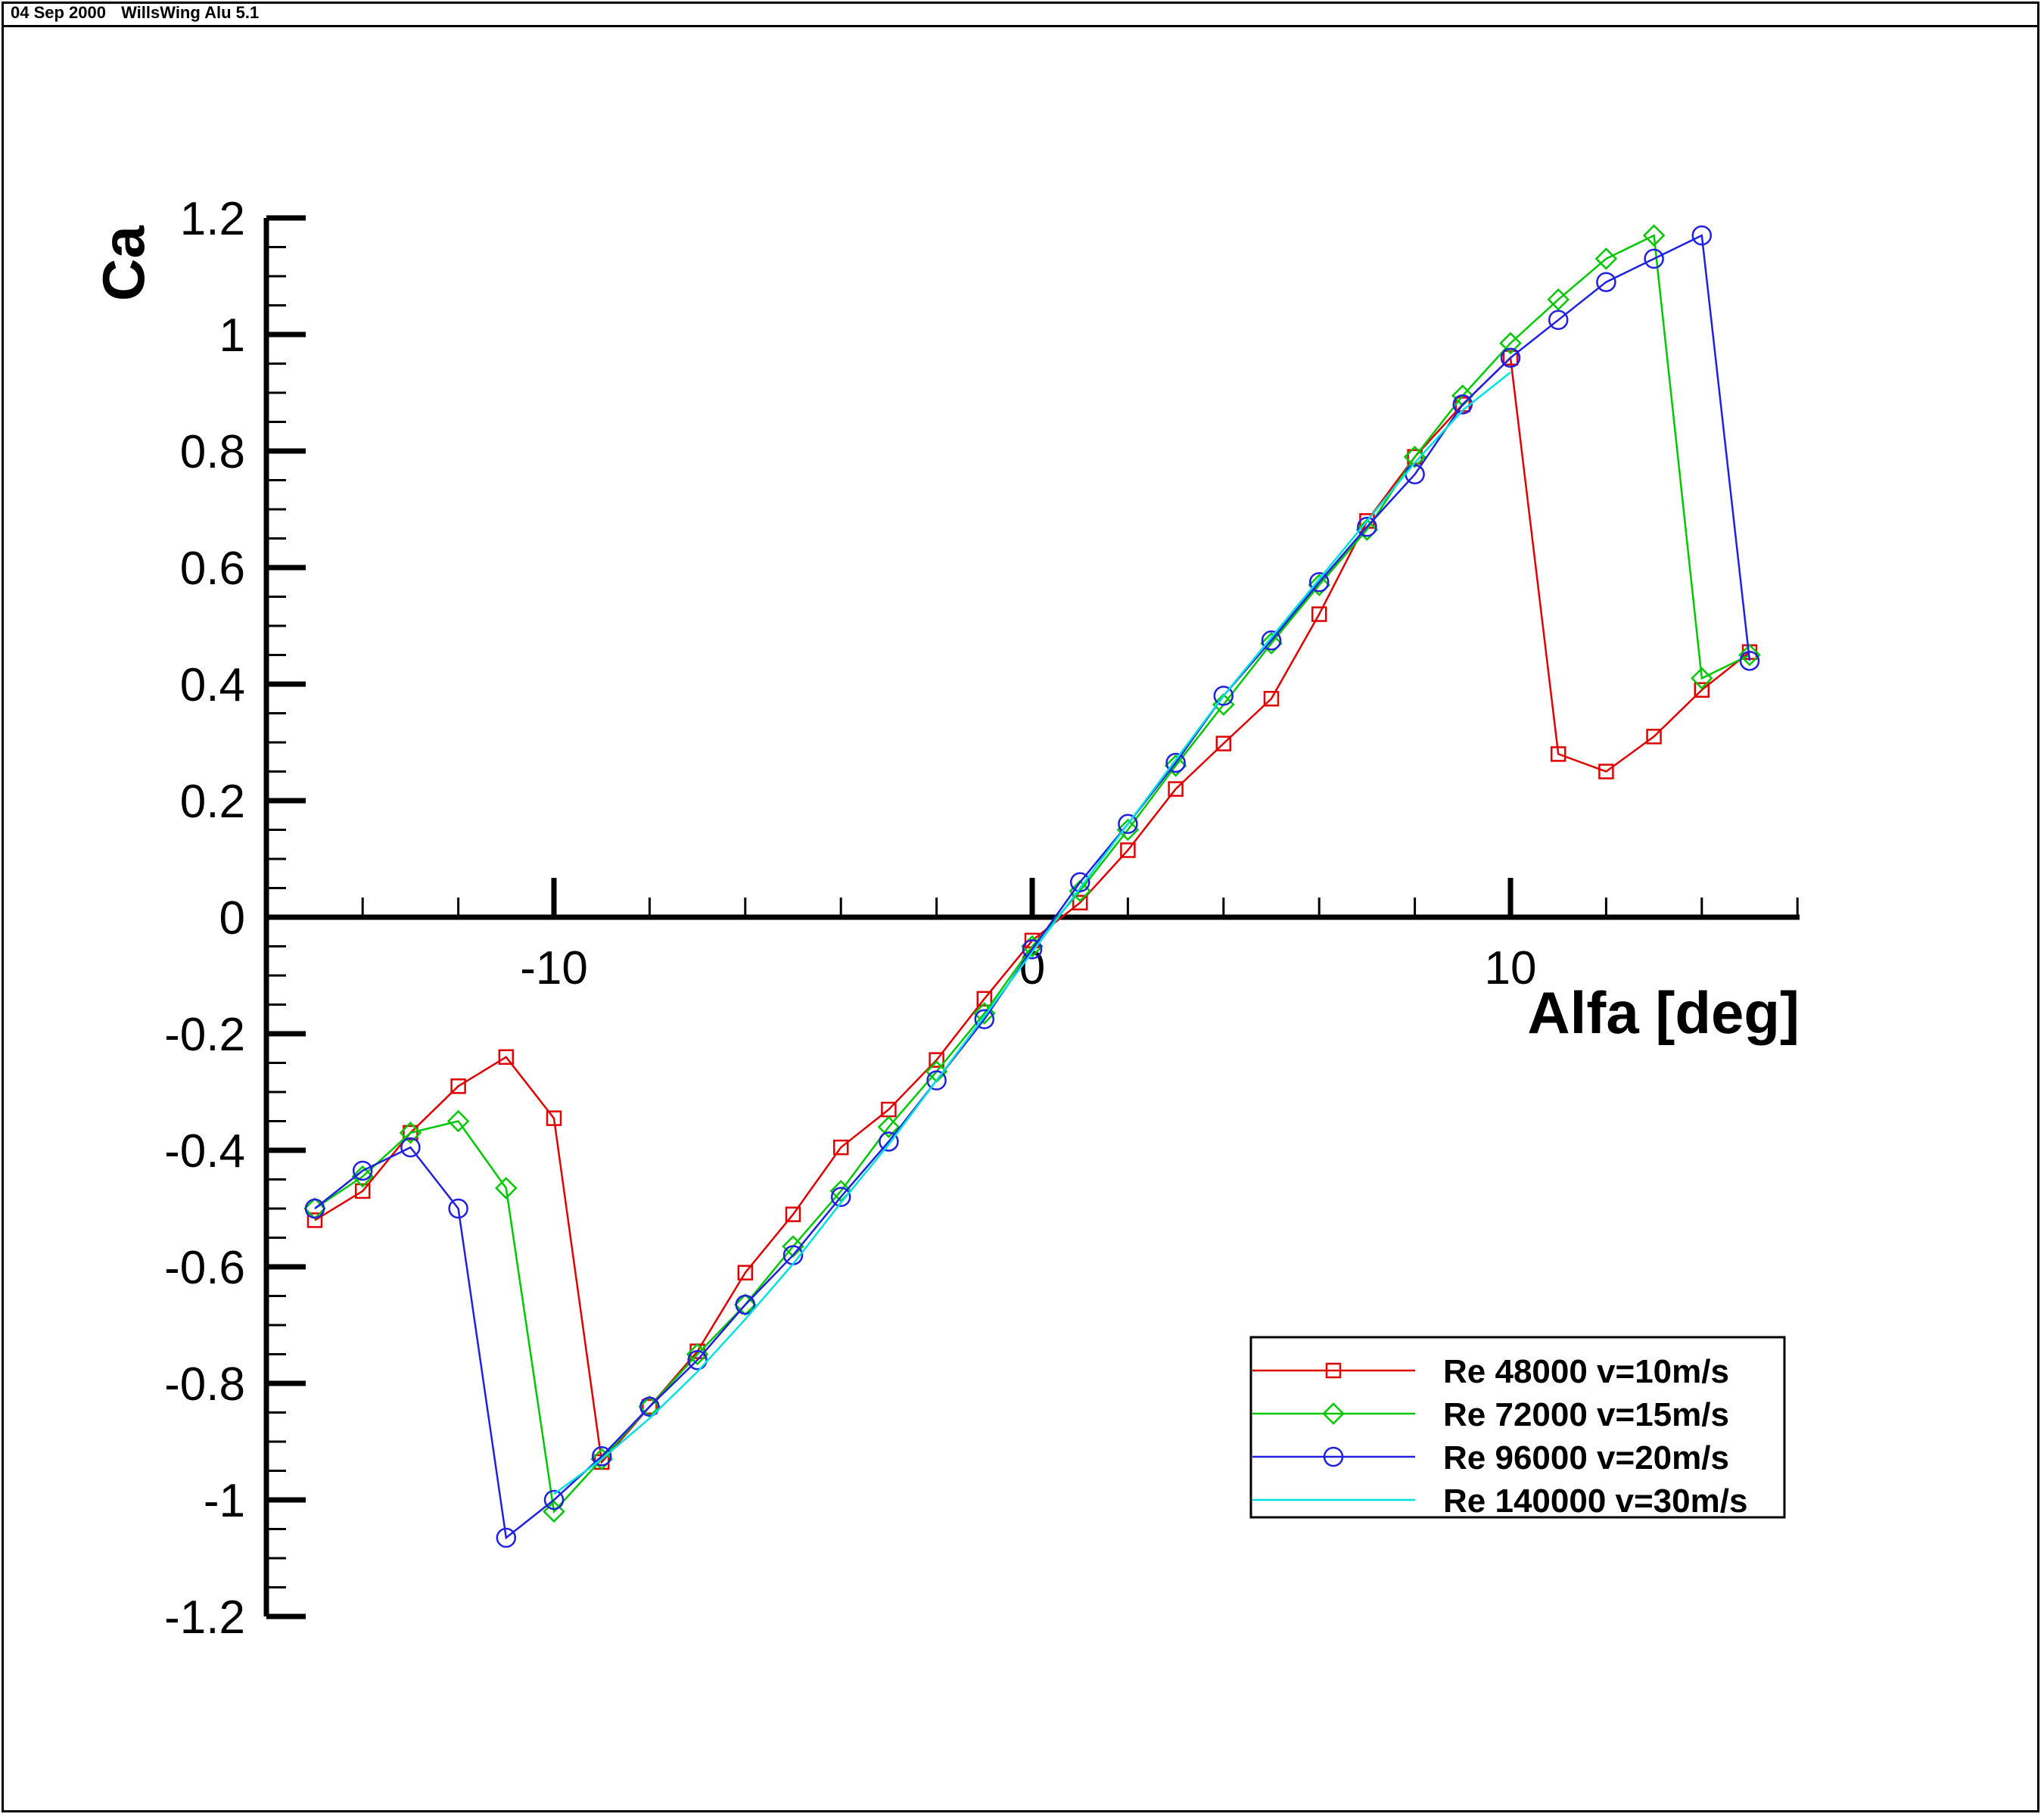  I want to click on legend-entry: Re 48000 v=10m/s, so click(1491, 1371).